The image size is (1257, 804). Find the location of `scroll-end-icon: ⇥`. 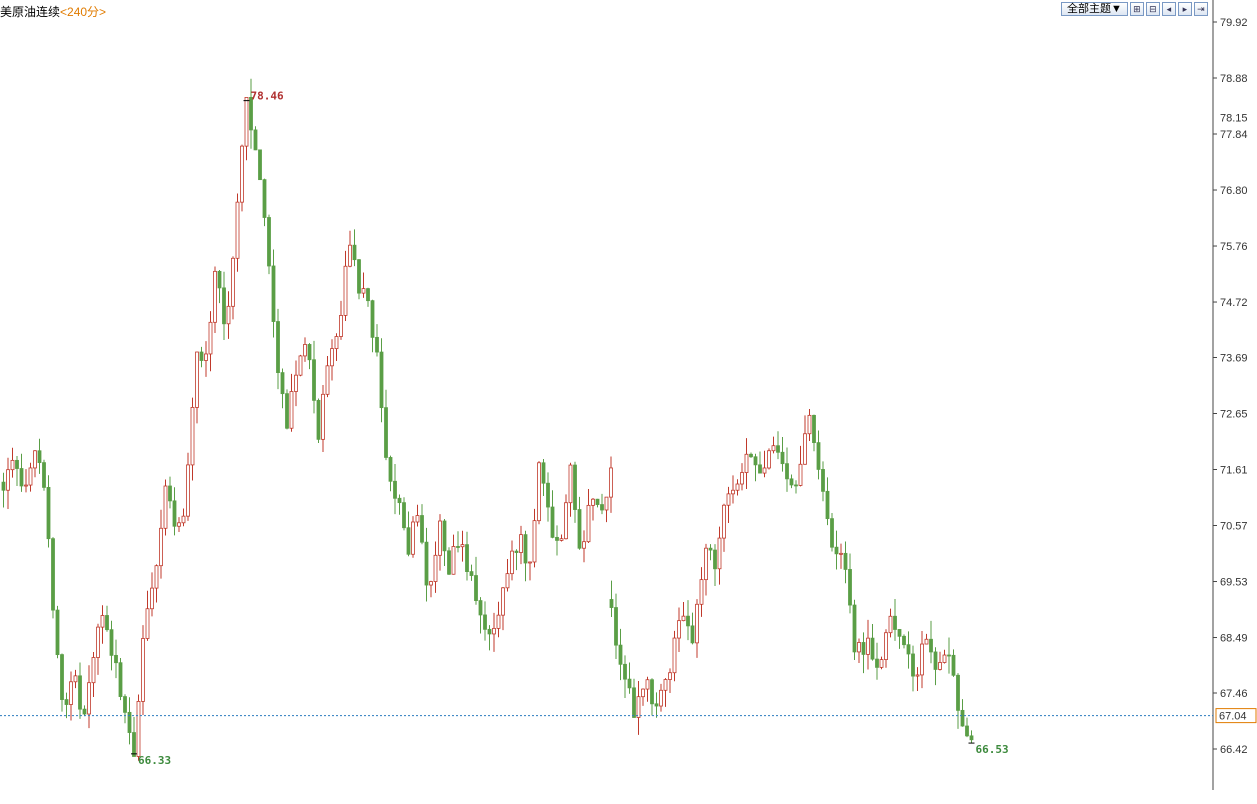

scroll-end-icon: ⇥ is located at coordinates (1200, 9).